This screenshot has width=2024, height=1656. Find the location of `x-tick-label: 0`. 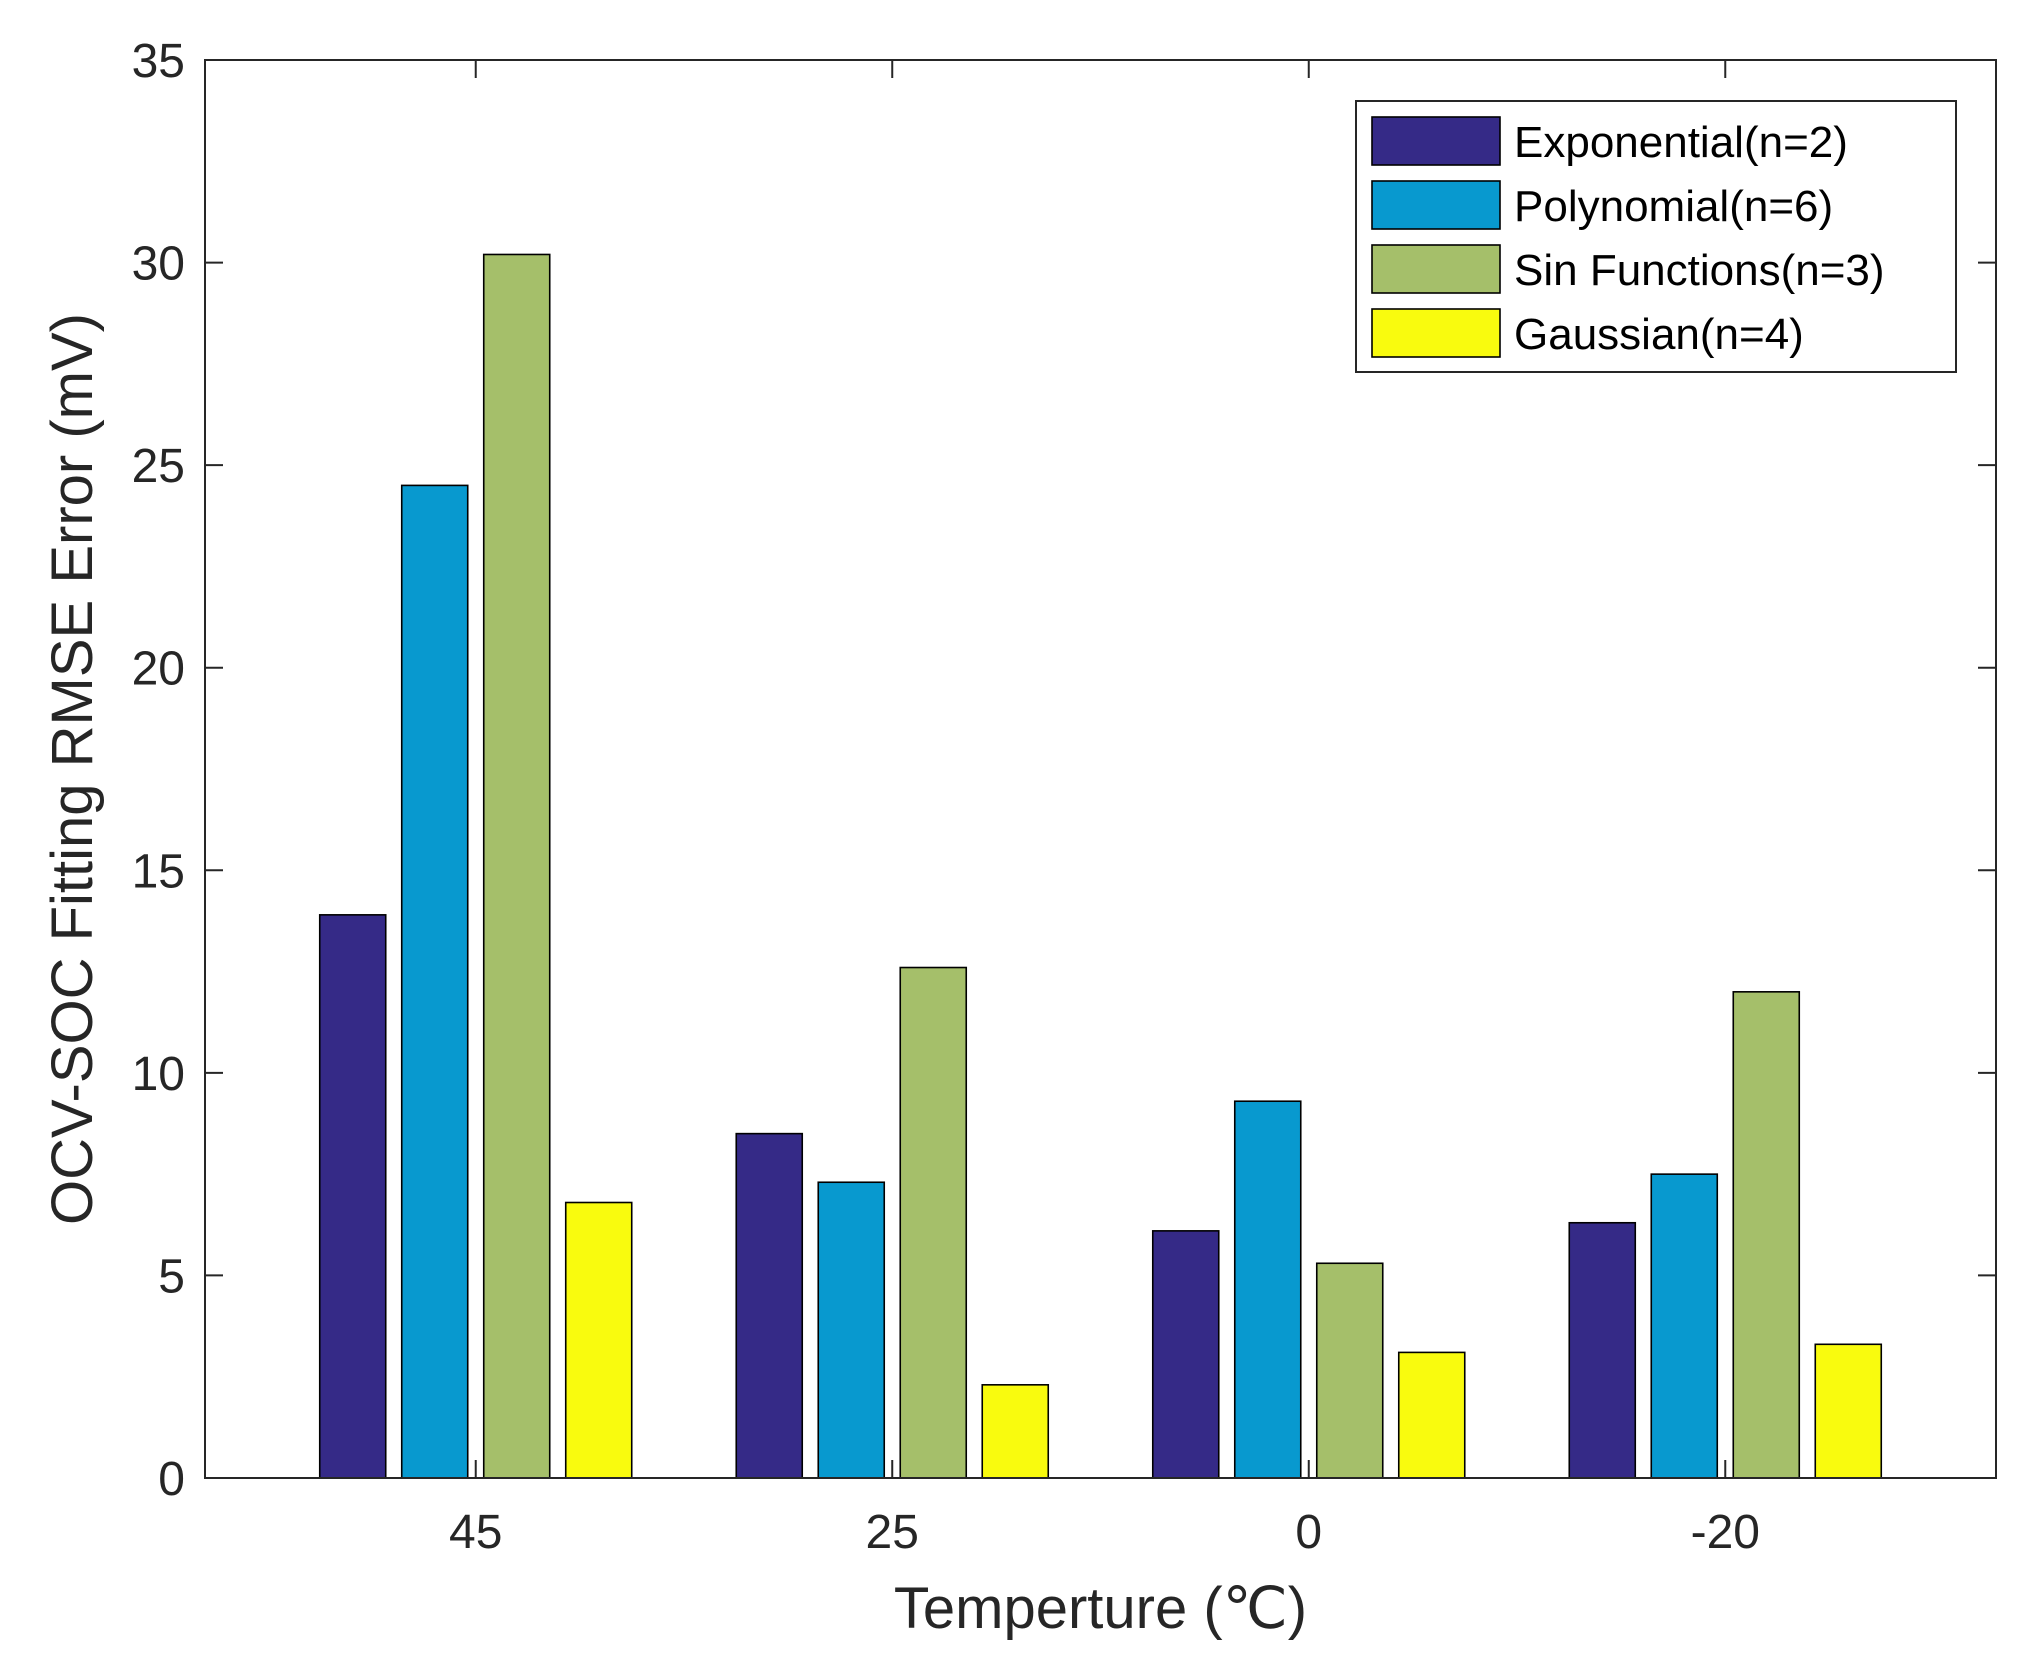

x-tick-label: 0 is located at coordinates (1308, 1532).